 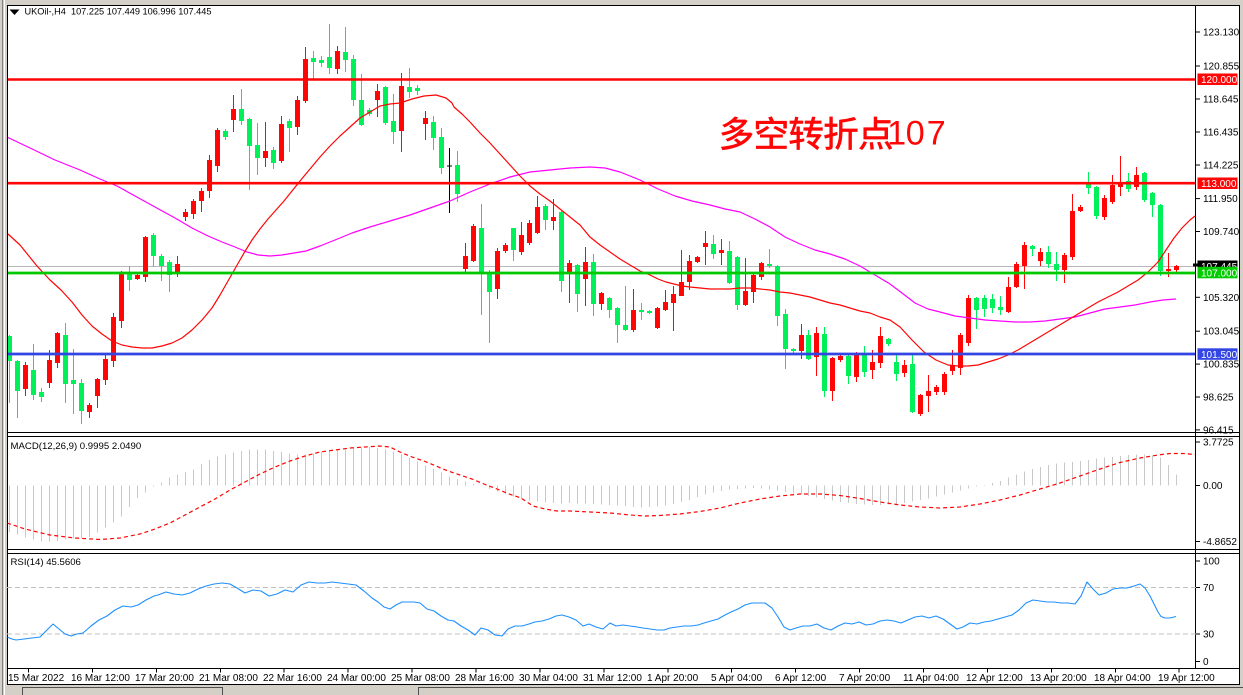 What do you see at coordinates (1206, 662) in the screenshot?
I see `svg-text: 0` at bounding box center [1206, 662].